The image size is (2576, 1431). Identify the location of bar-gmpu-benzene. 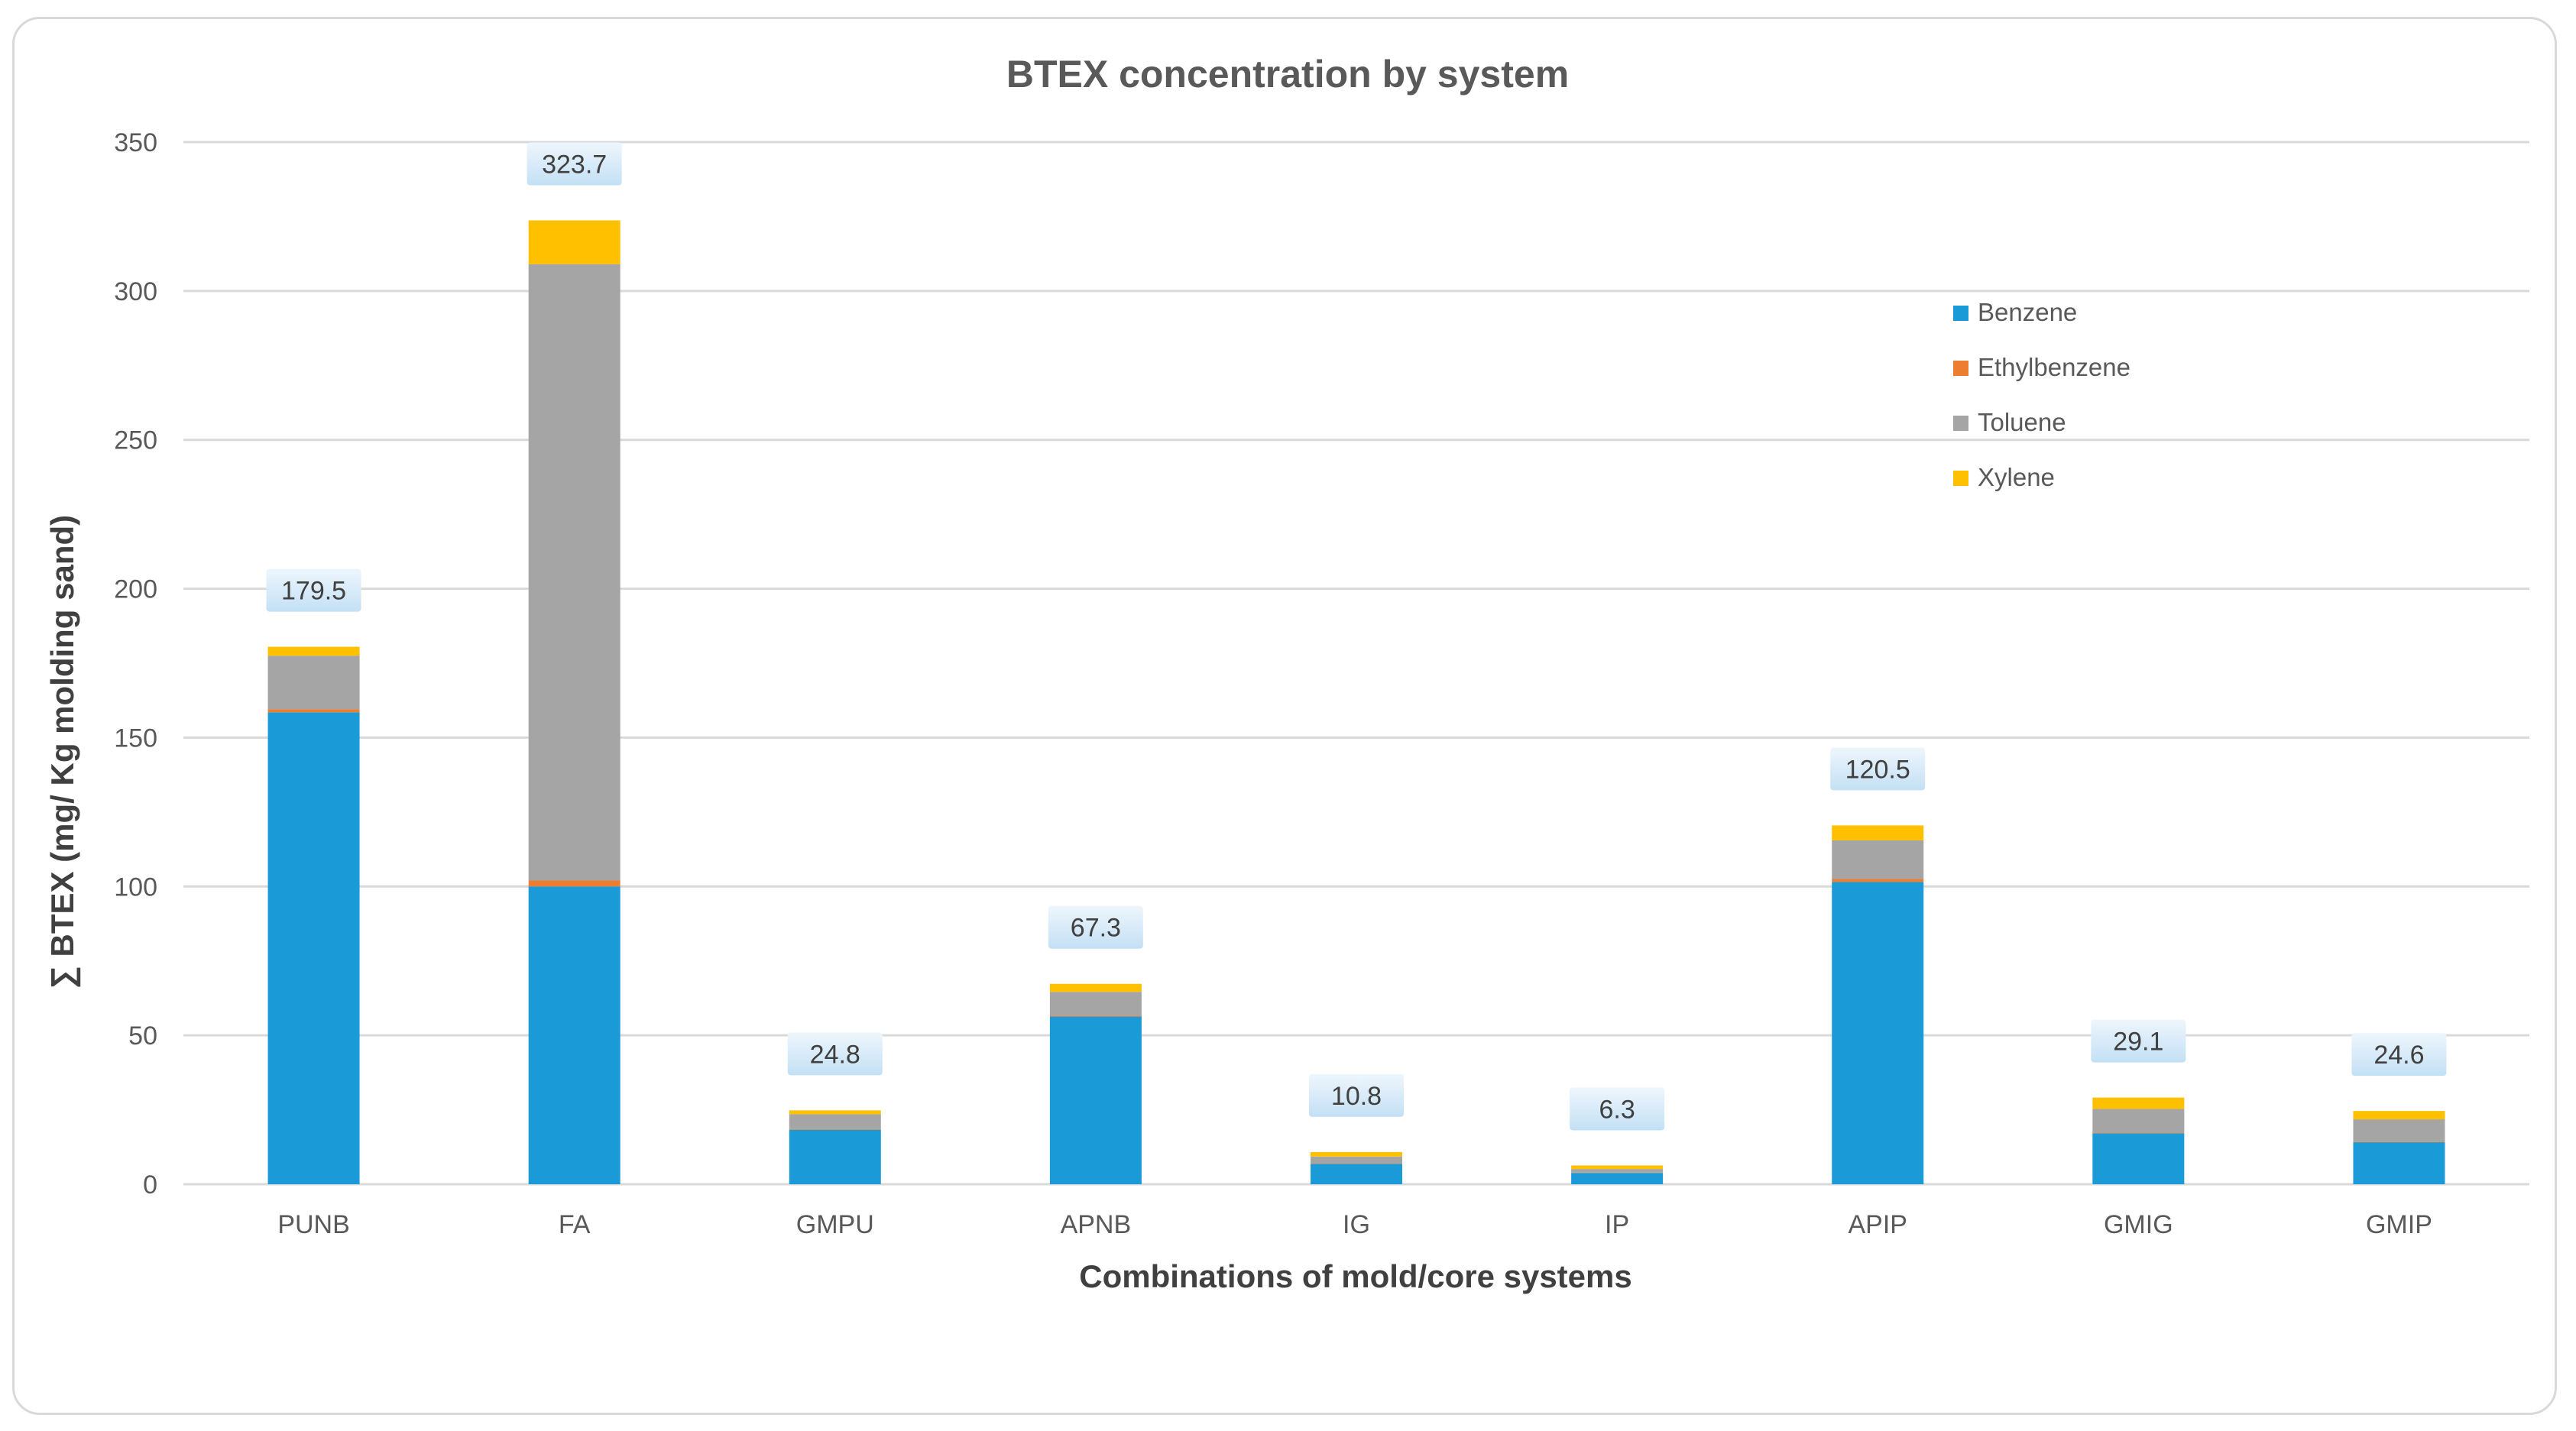
(835, 1156).